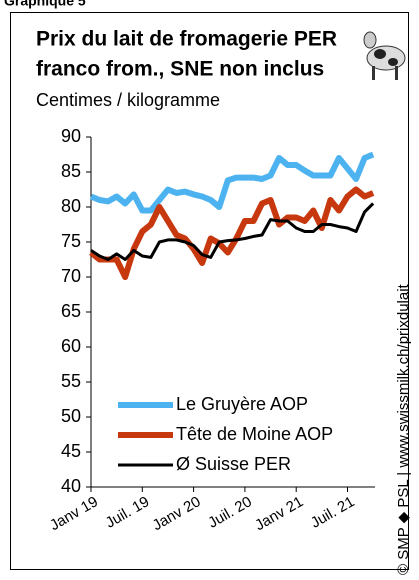 Image resolution: width=419 pixels, height=580 pixels. Describe the element at coordinates (230, 512) in the screenshot. I see `x-tick-label: Juil. 20` at that location.